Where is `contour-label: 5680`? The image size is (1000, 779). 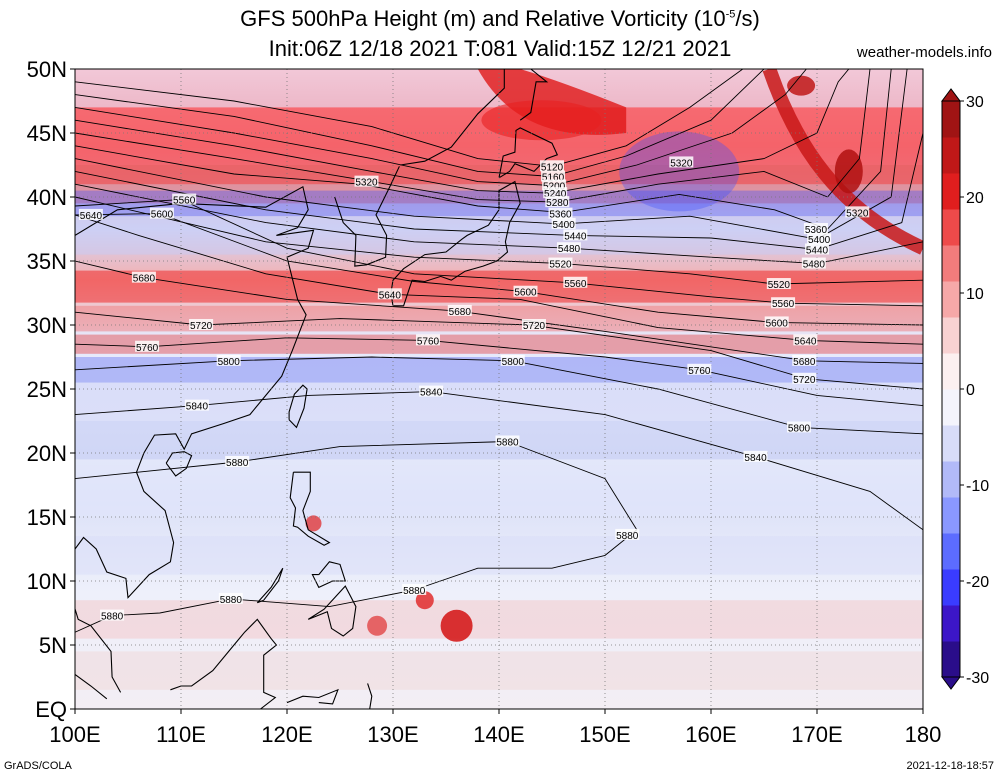
contour-label: 5680 is located at coordinates (804, 361).